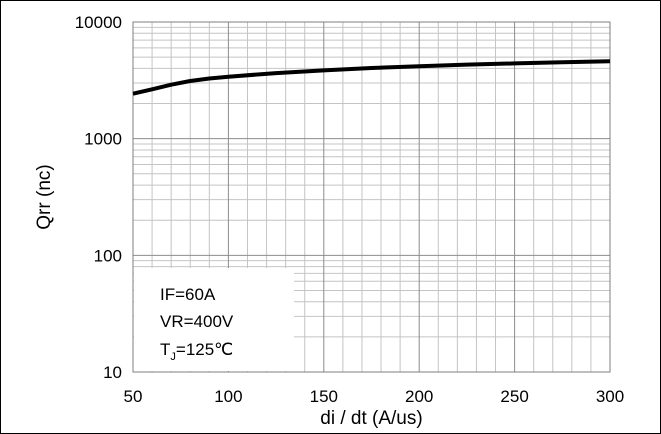 This screenshot has width=661, height=434. I want to click on conditions-box-background, so click(214, 319).